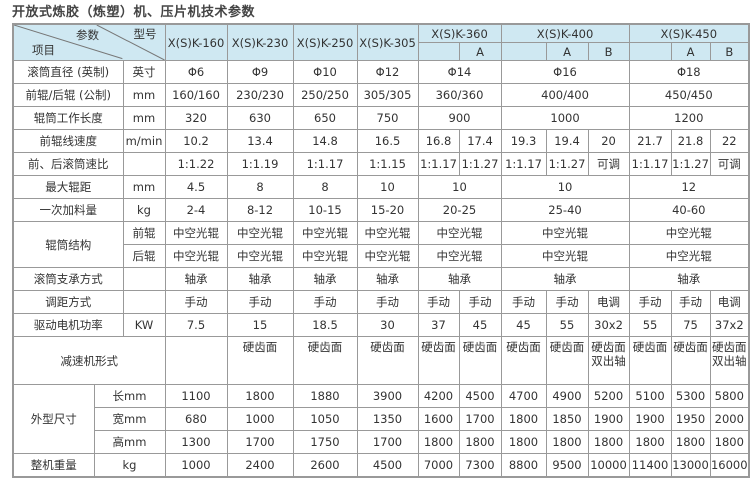 This screenshot has height=478, width=756. Describe the element at coordinates (689, 118) in the screenshot. I see `table-cell: 1200` at that location.